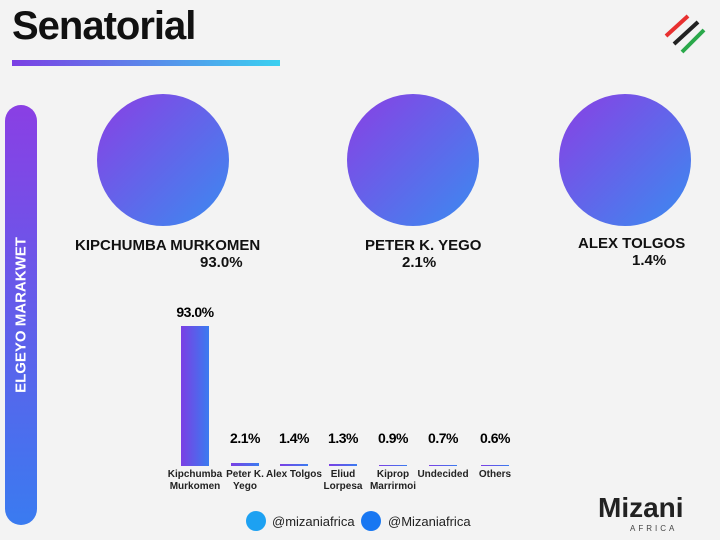 The width and height of the screenshot is (720, 540). What do you see at coordinates (495, 438) in the screenshot?
I see `value-label: 0.6%` at bounding box center [495, 438].